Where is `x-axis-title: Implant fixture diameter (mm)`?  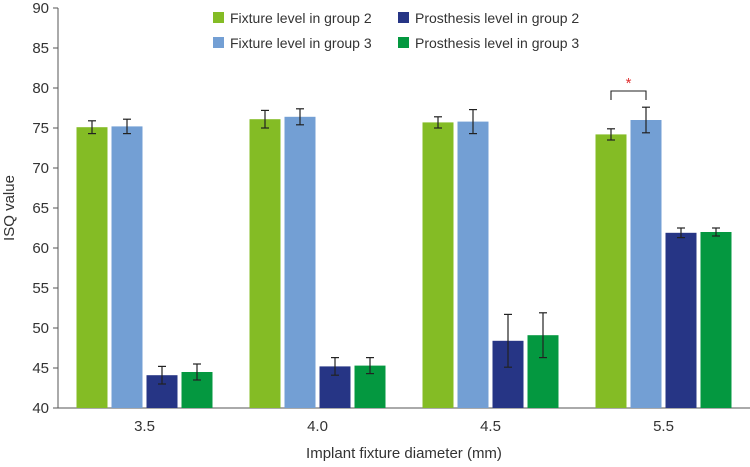 x-axis-title: Implant fixture diameter (mm) is located at coordinates (404, 453).